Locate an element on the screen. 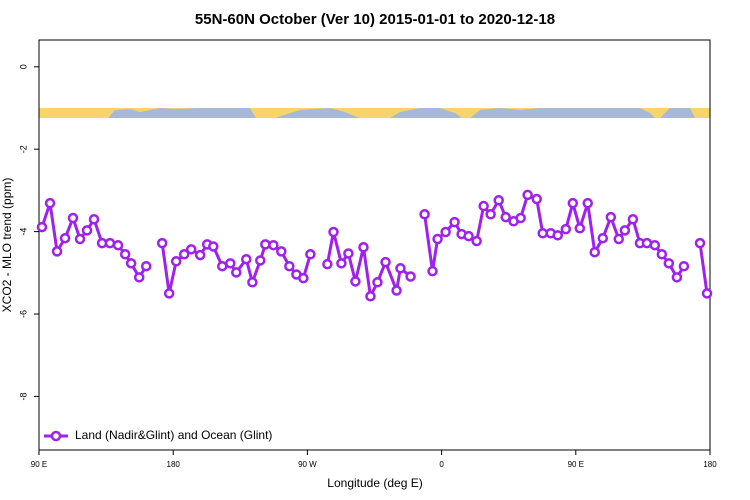 This screenshot has width=750, height=500. x-tick-label: 90 W is located at coordinates (307, 464).